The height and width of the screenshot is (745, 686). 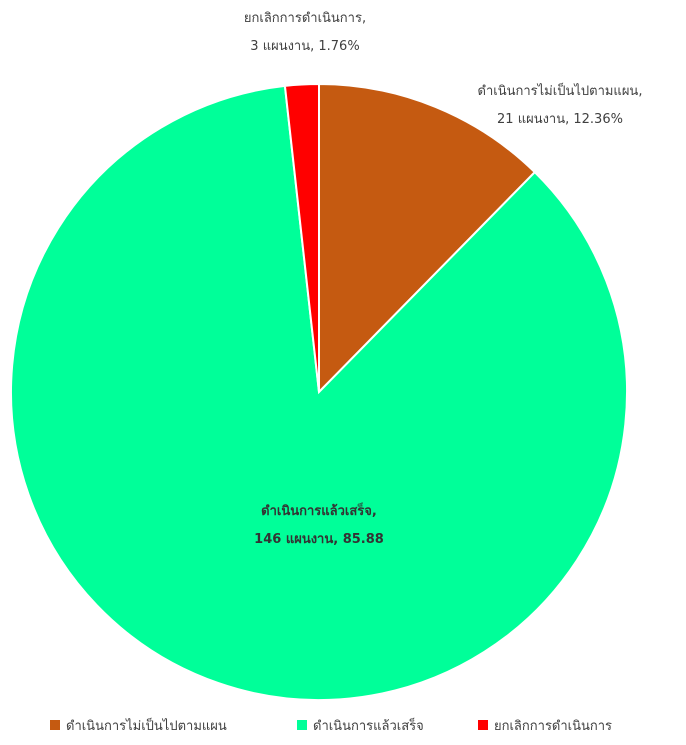 What do you see at coordinates (304, 46) in the screenshot?
I see `data-label-value-3: 3 แผนงาน, 1.76%` at bounding box center [304, 46].